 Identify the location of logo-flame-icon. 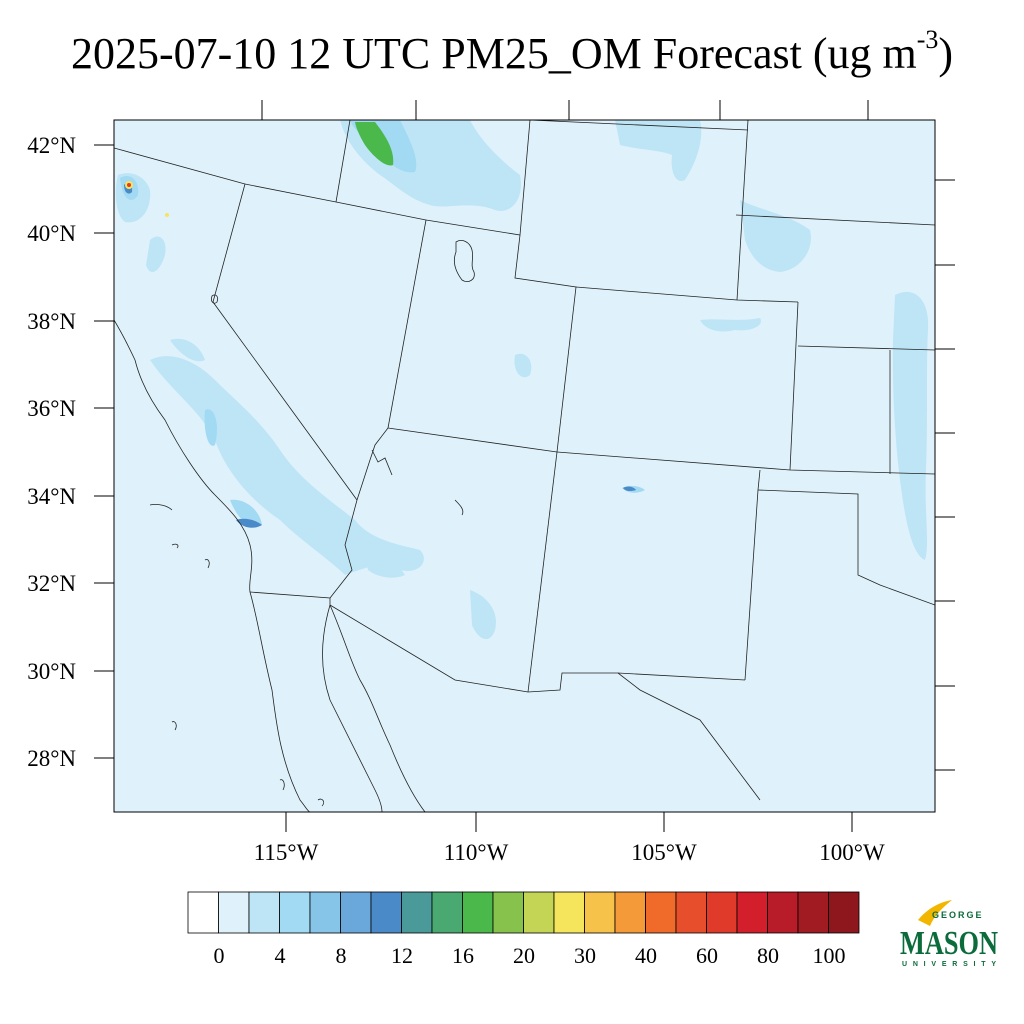
(935, 913).